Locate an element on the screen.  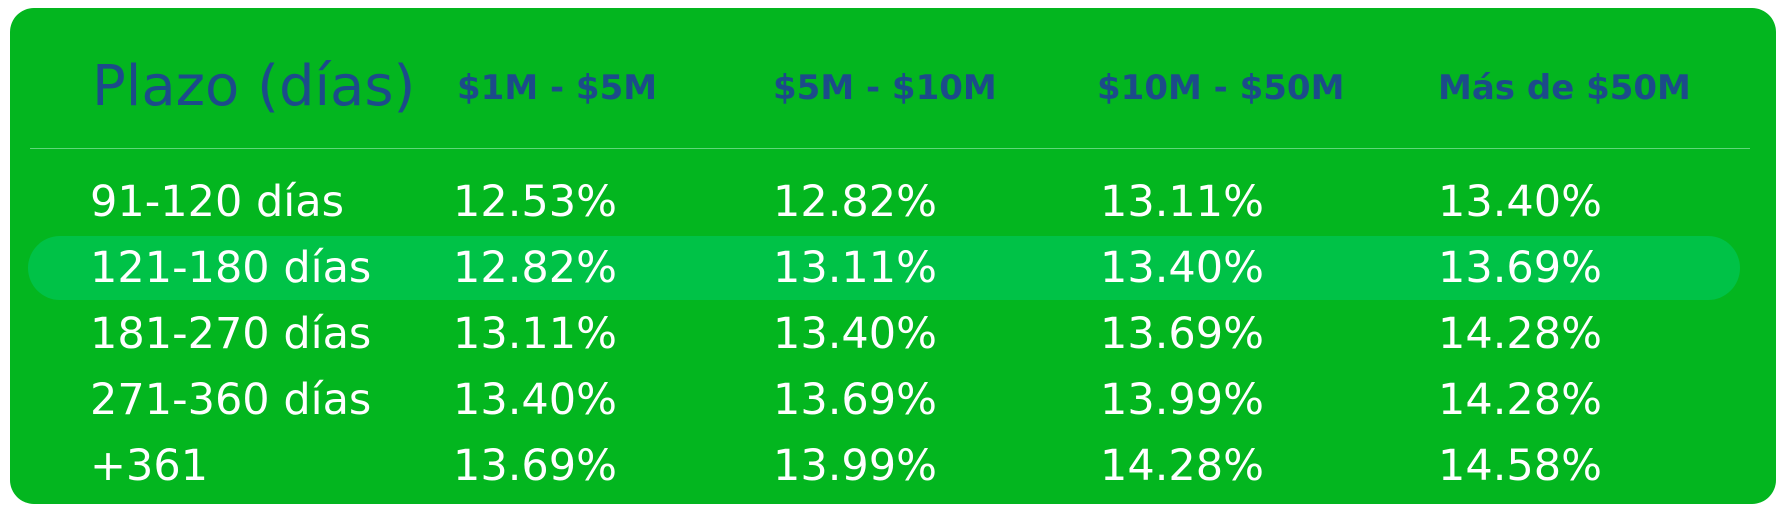
term-cell: 121-180 días is located at coordinates (231, 268).